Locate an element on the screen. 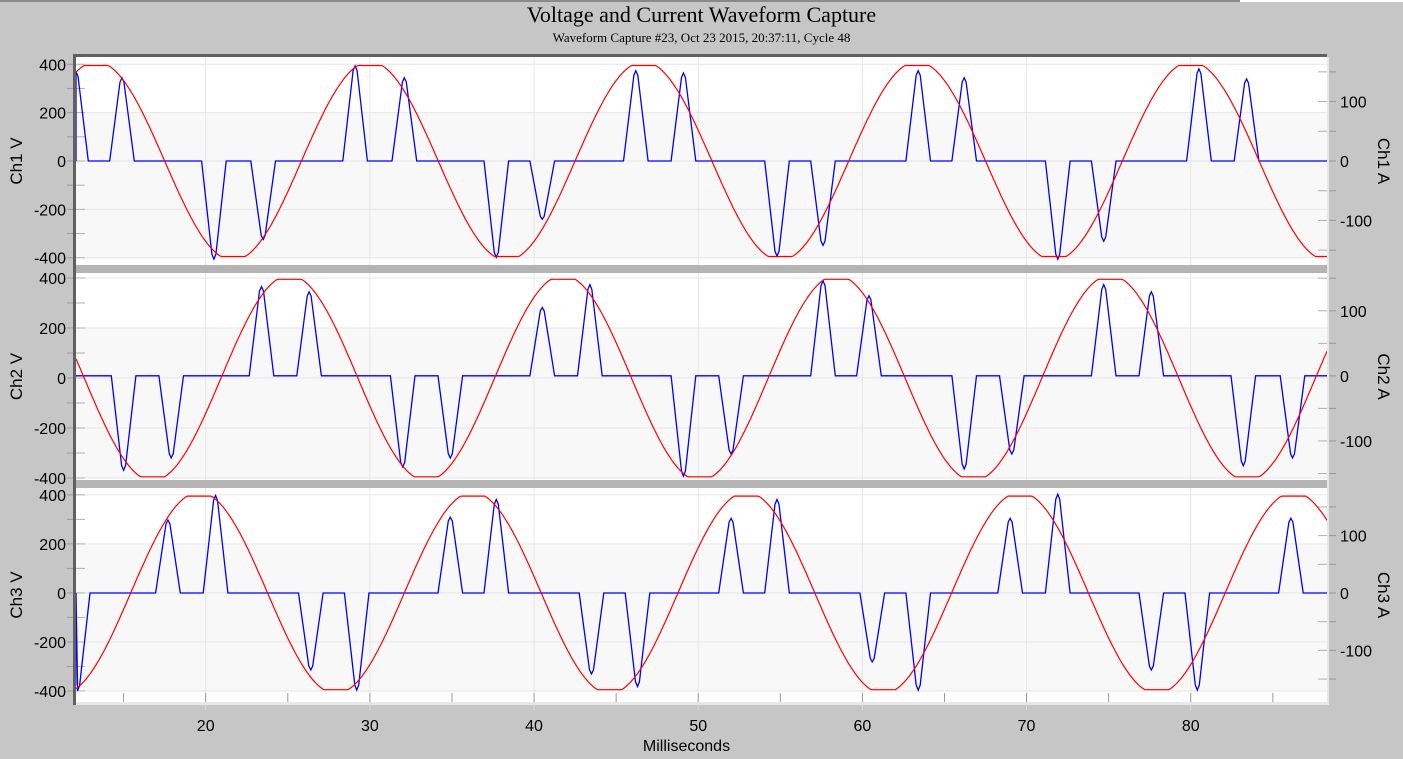 The width and height of the screenshot is (1403, 759). right-axis-label: Ch3 A is located at coordinates (1383, 595).